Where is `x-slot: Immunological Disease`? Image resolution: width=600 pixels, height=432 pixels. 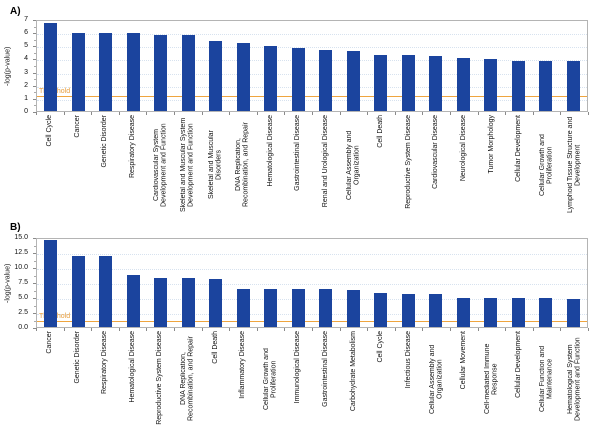
x-slot: Immunological Disease is located at coordinates (298, 380).